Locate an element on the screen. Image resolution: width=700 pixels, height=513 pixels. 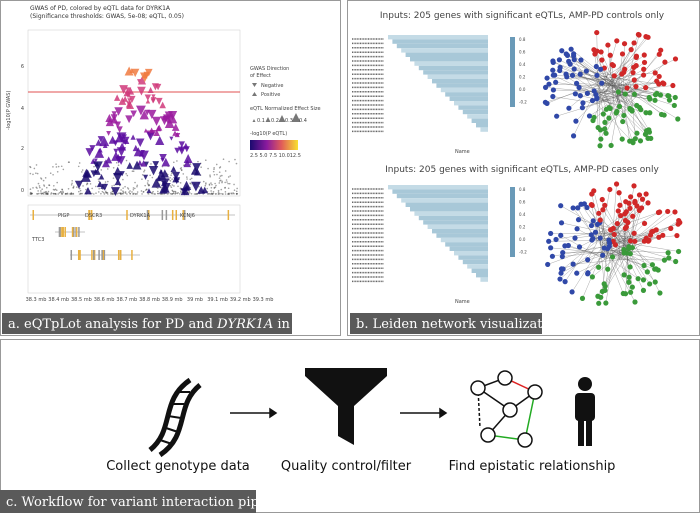
funnel-icon is located at coordinates (346, 406).